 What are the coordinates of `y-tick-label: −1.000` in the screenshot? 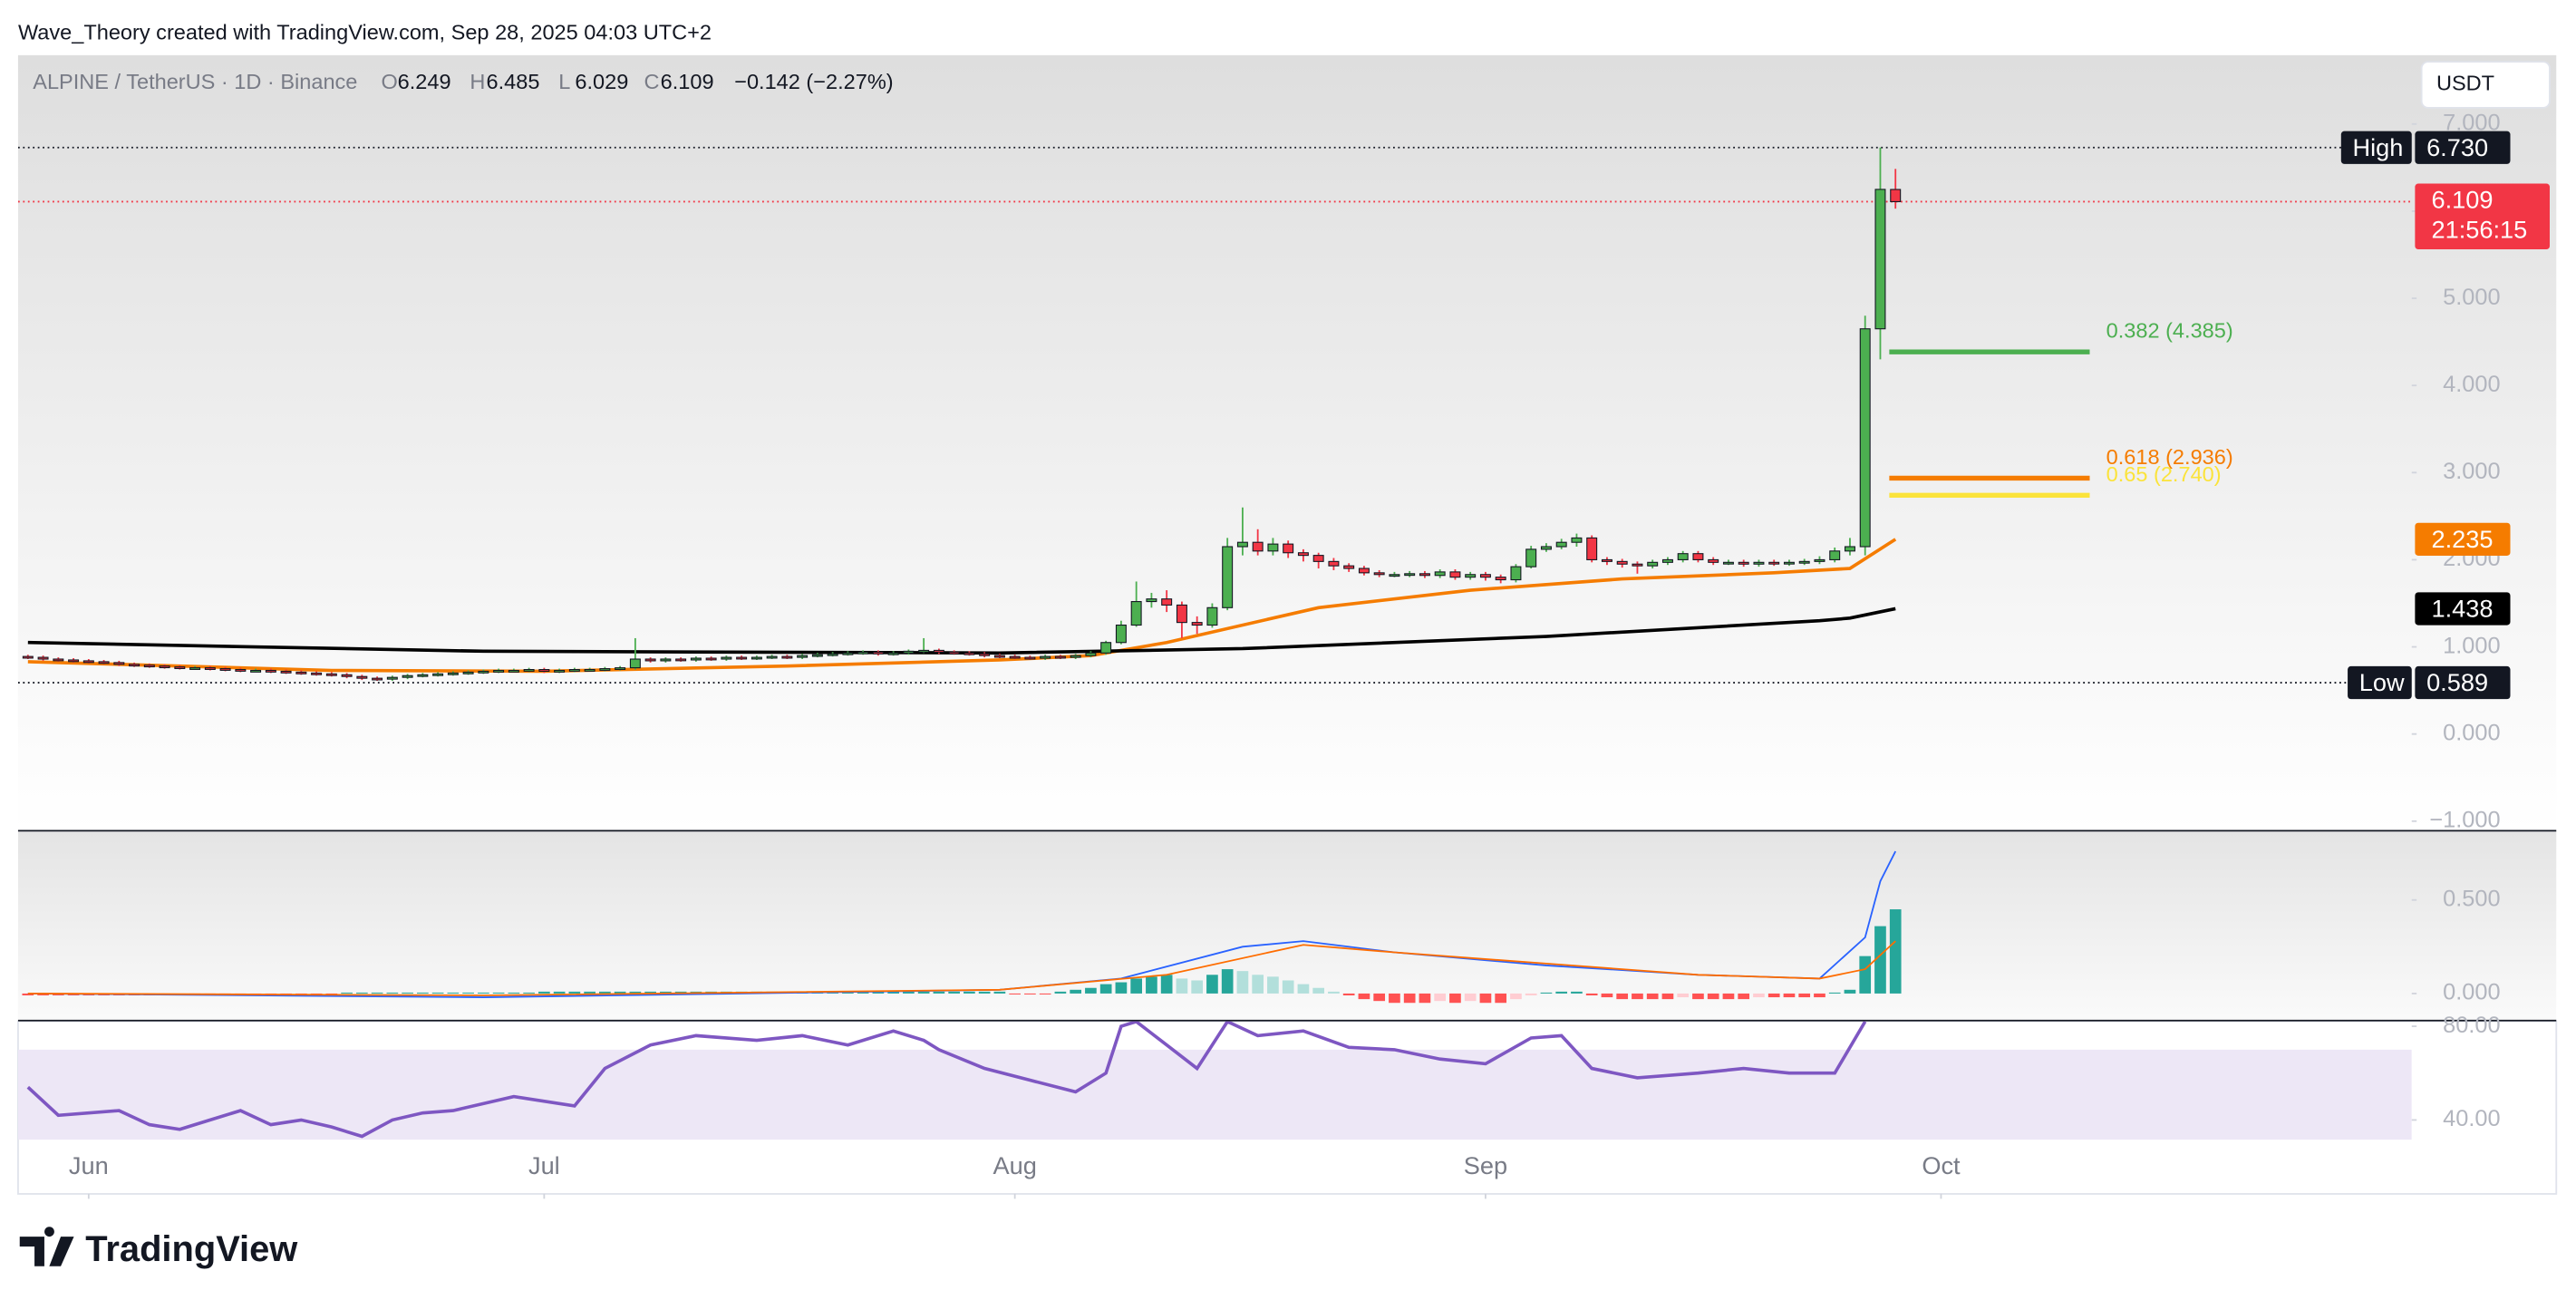 It's located at (2464, 820).